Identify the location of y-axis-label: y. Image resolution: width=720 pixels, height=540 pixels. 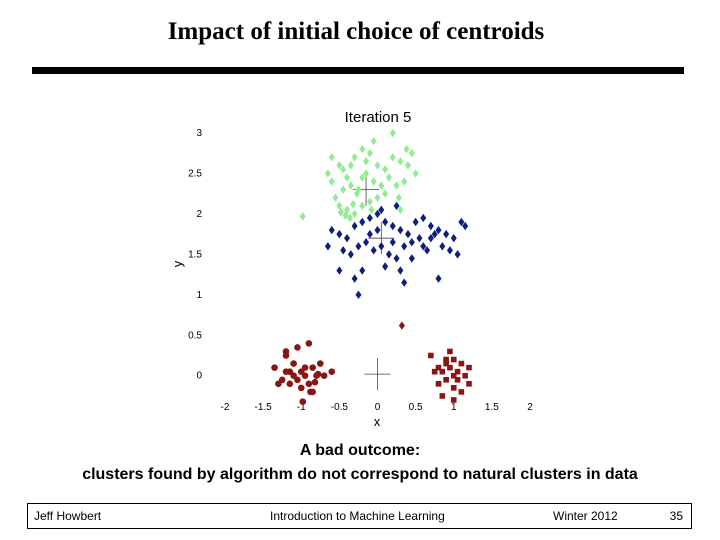
(177, 263).